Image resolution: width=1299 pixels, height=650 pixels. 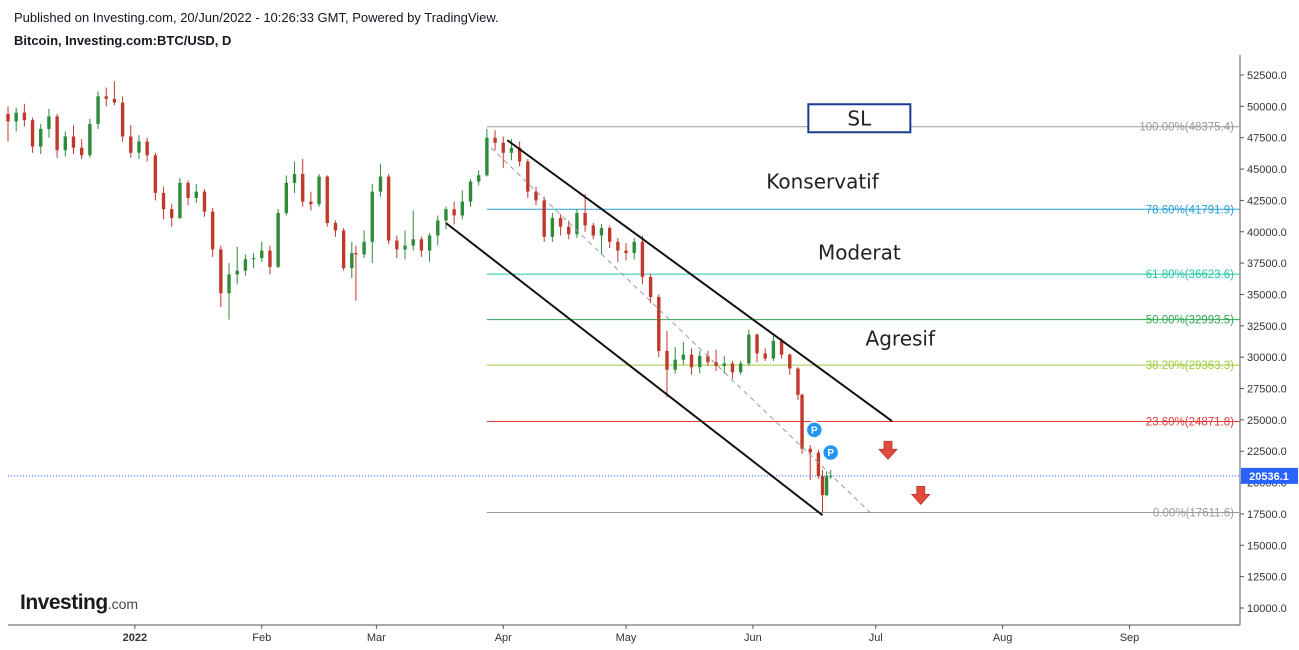 What do you see at coordinates (851, 304) in the screenshot?
I see `annotations: SL Konservatif Moderat Agresif P P` at bounding box center [851, 304].